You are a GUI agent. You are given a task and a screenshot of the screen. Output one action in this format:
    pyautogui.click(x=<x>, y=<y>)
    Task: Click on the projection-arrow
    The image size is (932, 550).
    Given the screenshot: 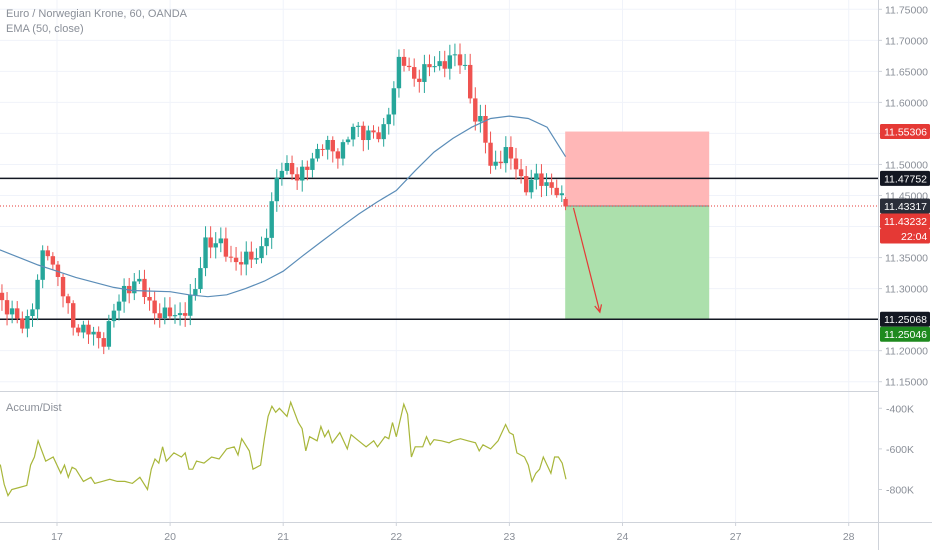 What is the action you would take?
    pyautogui.click(x=587, y=260)
    